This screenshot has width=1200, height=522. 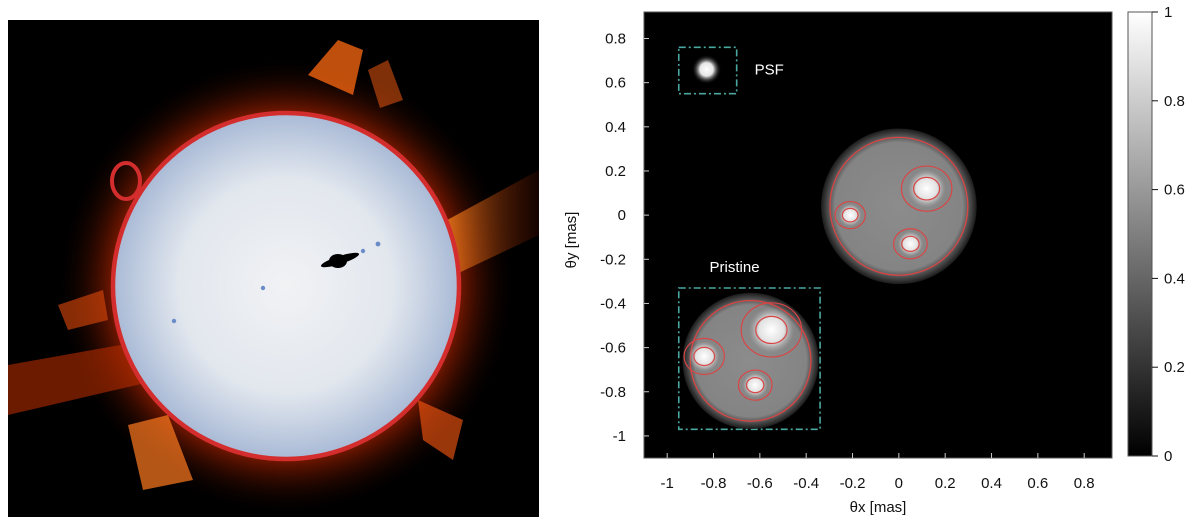 I want to click on x-tick-label: -0.6, so click(x=760, y=483).